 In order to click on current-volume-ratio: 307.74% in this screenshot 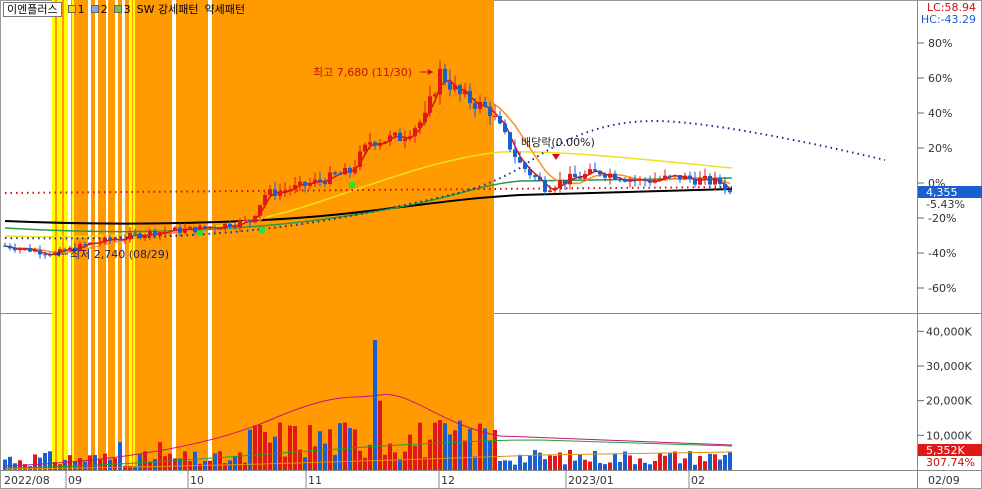, I will do `click(950, 462)`.